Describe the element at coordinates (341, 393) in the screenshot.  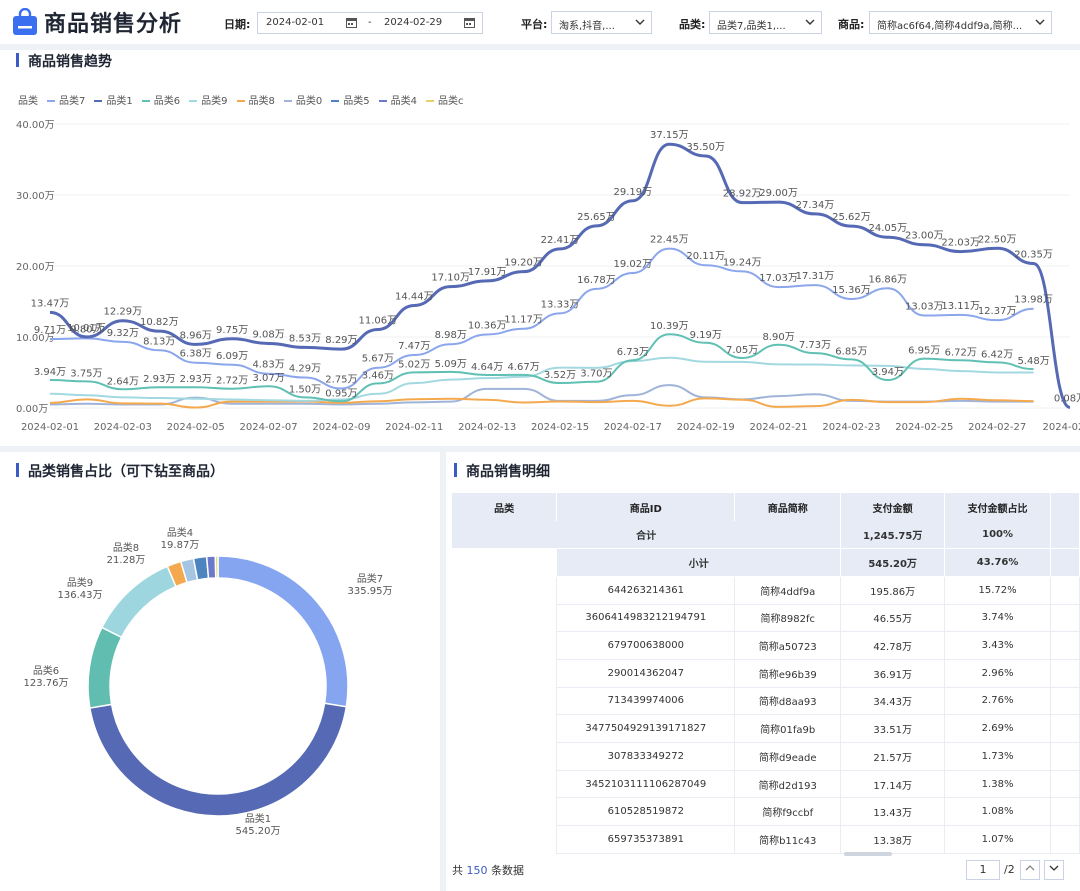
I see `data-label: 0.95万` at that location.